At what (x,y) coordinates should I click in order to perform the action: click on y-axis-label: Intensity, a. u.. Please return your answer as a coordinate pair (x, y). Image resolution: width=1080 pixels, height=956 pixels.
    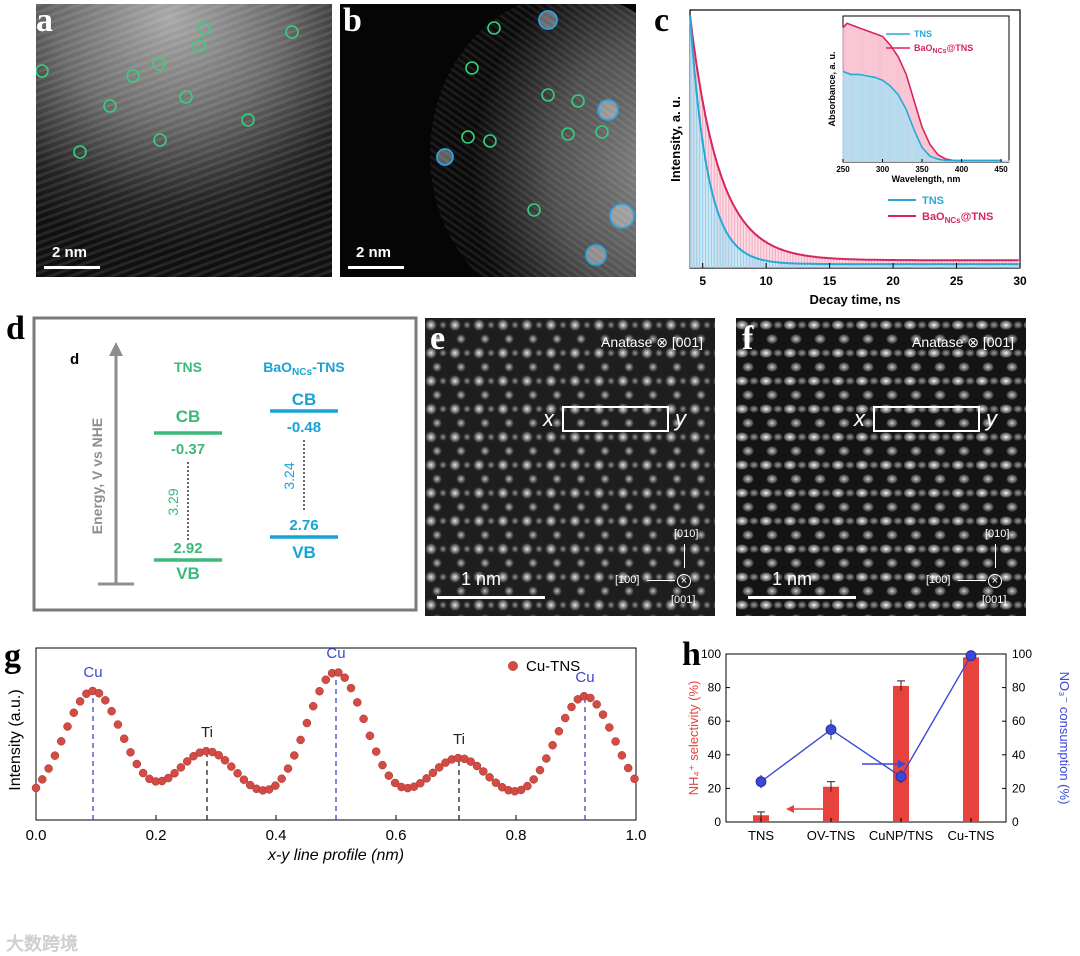
    Looking at the image, I should click on (675, 139).